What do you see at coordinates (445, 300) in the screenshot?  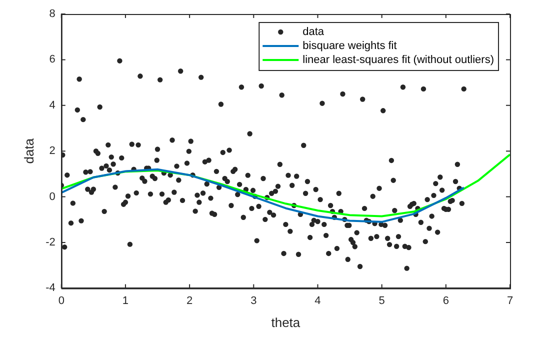 I see `x-tick-label: 6` at bounding box center [445, 300].